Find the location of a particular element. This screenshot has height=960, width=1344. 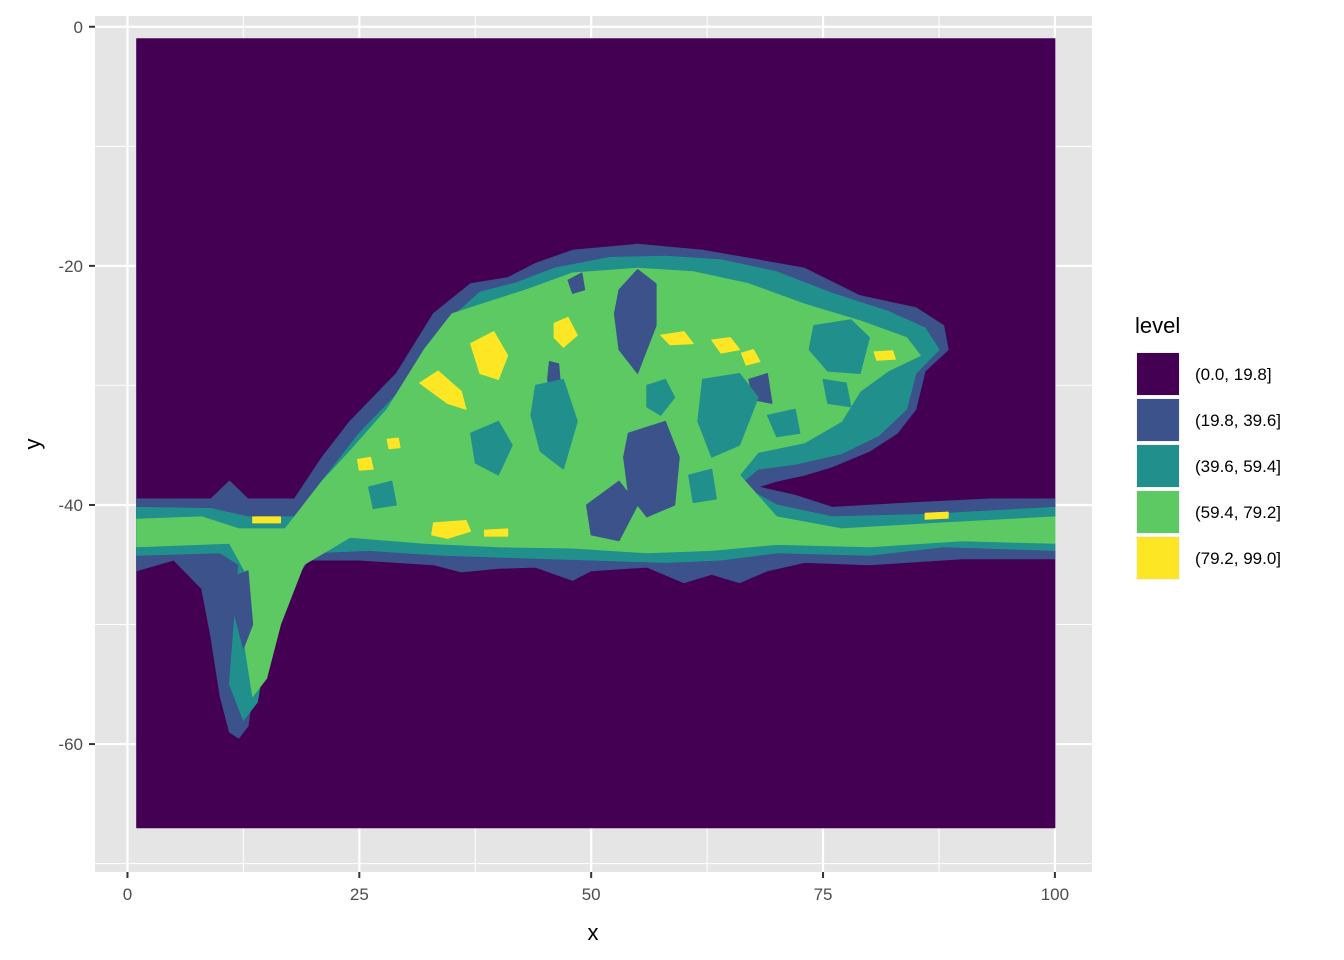

y-tick-label: -40 is located at coordinates (70, 505).